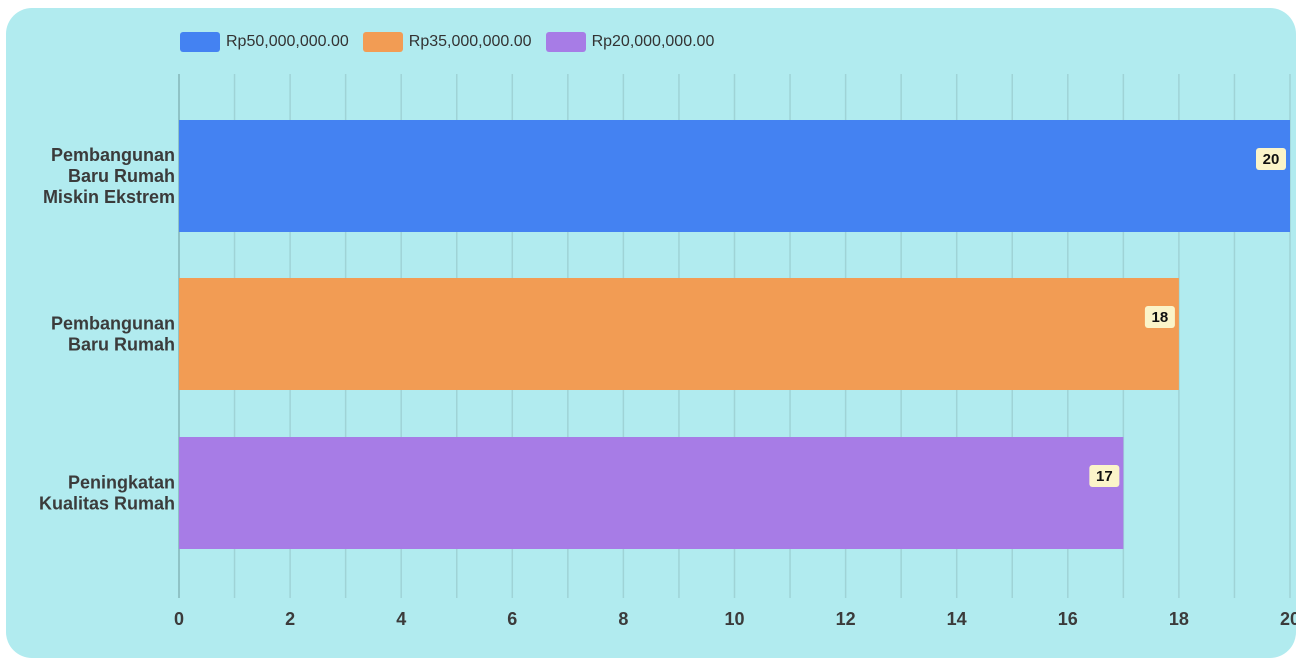 The image size is (1305, 658). Describe the element at coordinates (107, 504) in the screenshot. I see `category-label-line: Kualitas Rumah` at that location.